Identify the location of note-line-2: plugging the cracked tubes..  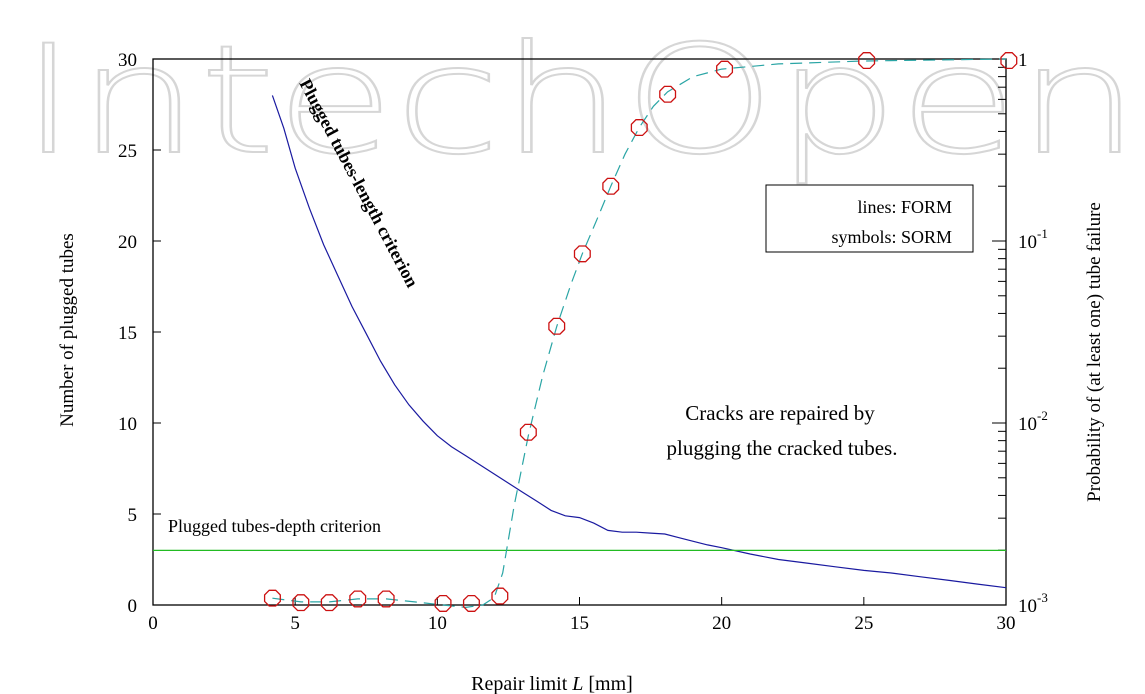
(782, 448).